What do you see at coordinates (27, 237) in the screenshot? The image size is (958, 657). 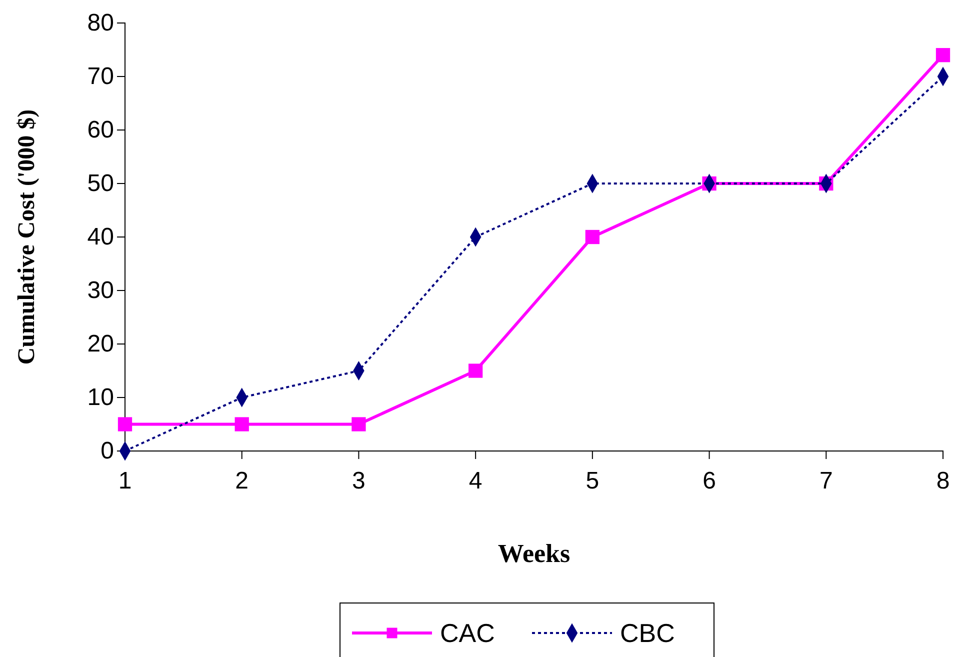 I see `y-axis-title: Cumulative Cost ('000 $)` at bounding box center [27, 237].